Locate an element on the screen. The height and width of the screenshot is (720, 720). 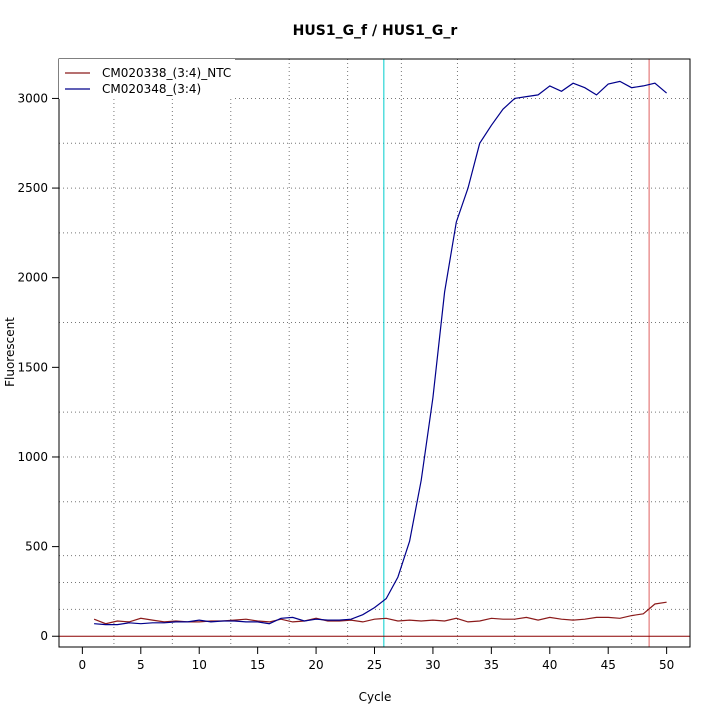
chart-title: HUS1_G_f / HUS1_G_r is located at coordinates (375, 31).